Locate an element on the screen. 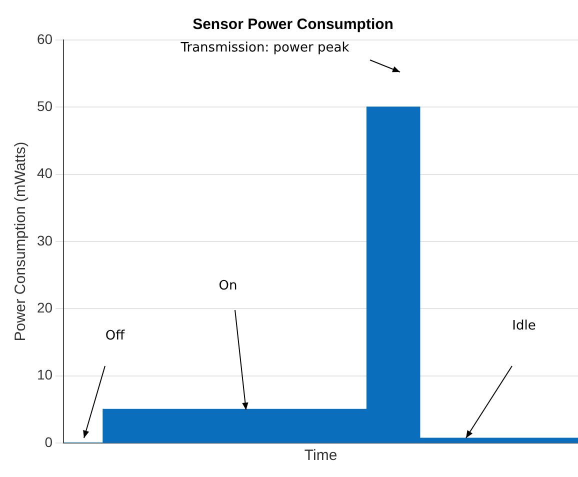 This screenshot has width=578, height=477. y-tick-label: 0 is located at coordinates (48, 442).